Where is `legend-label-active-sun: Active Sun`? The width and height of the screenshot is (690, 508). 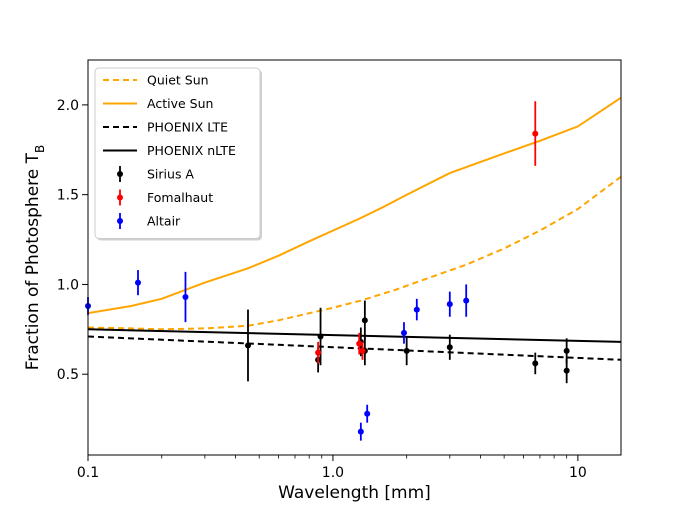
legend-label-active-sun: Active Sun is located at coordinates (180, 103).